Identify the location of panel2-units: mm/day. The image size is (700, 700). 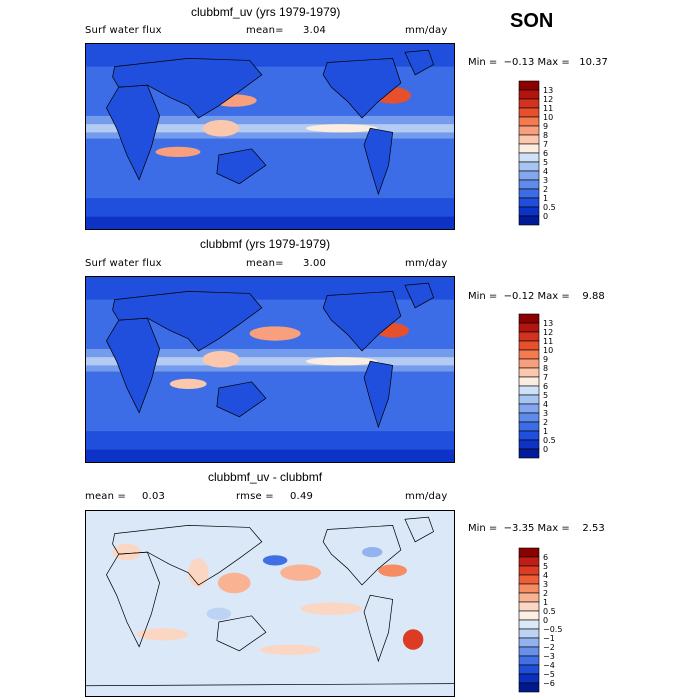
(426, 263).